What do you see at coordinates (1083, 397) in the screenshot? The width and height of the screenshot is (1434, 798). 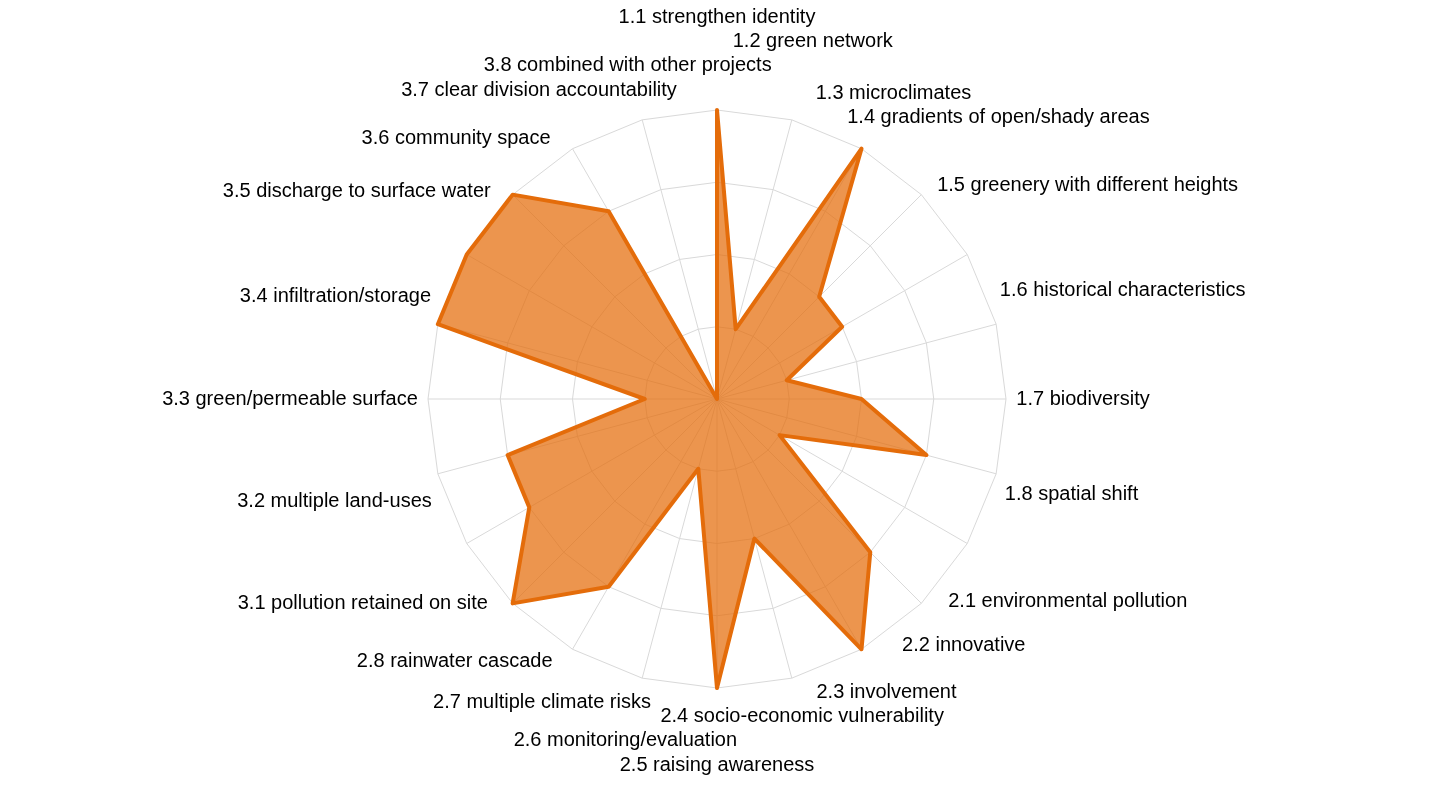 I see `spoke-label: 1.7 biodiversity` at bounding box center [1083, 397].